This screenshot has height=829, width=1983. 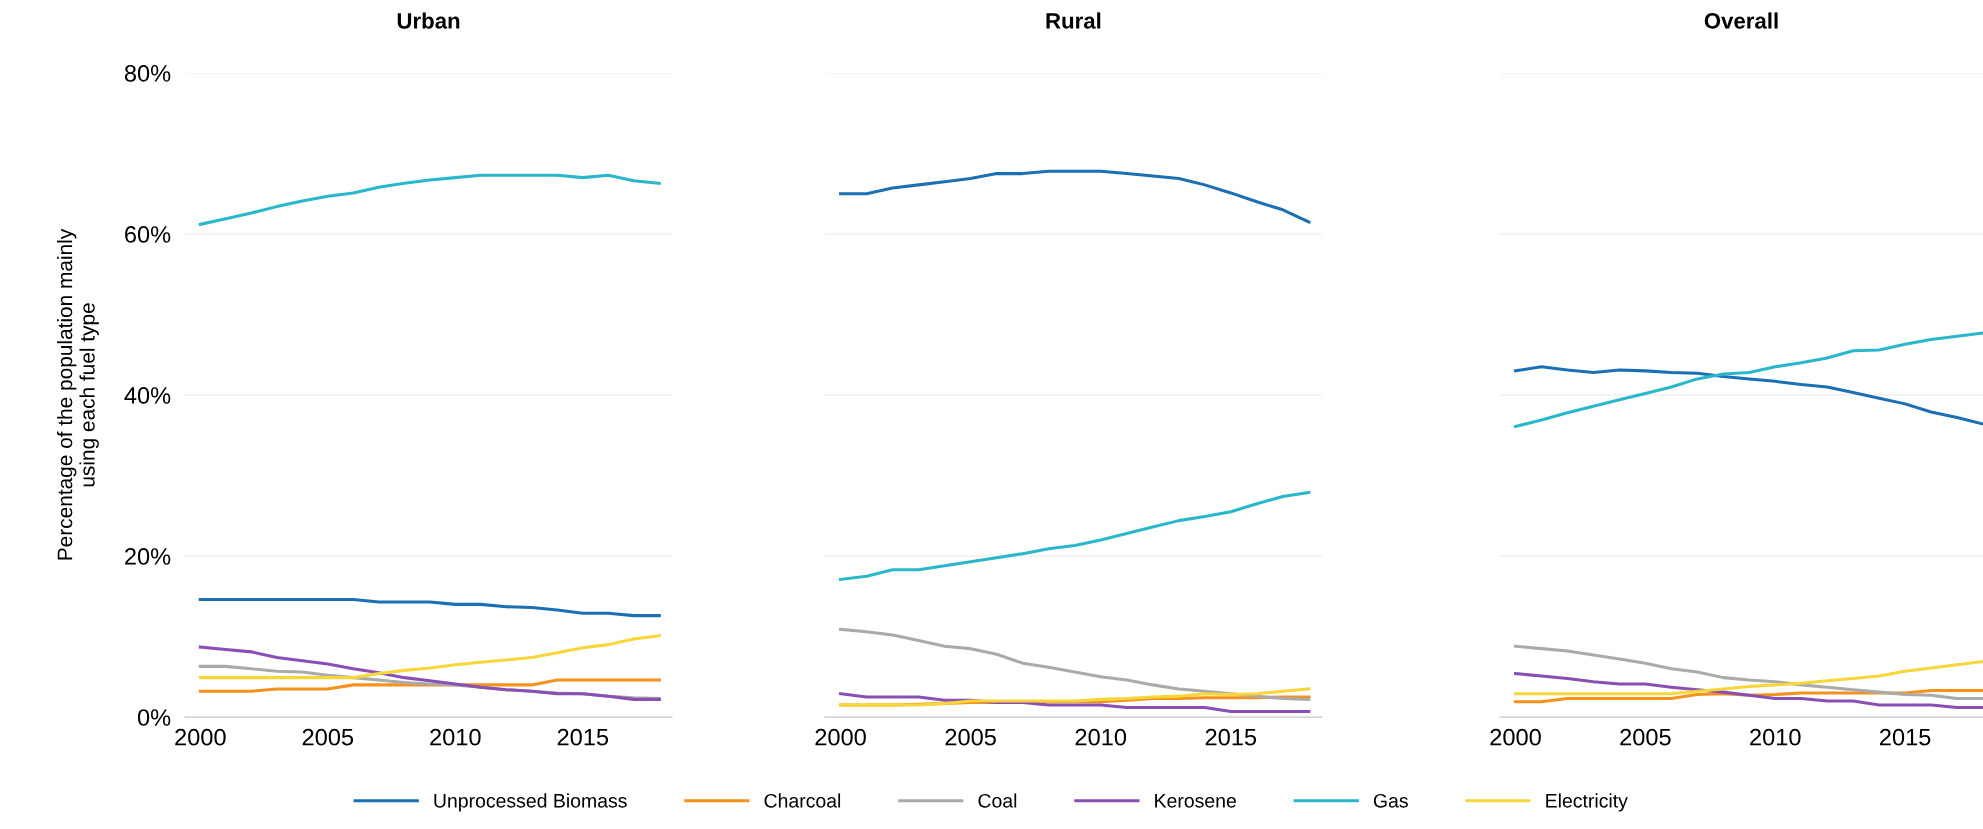 I want to click on y-tick-label: 80%, so click(x=147, y=73).